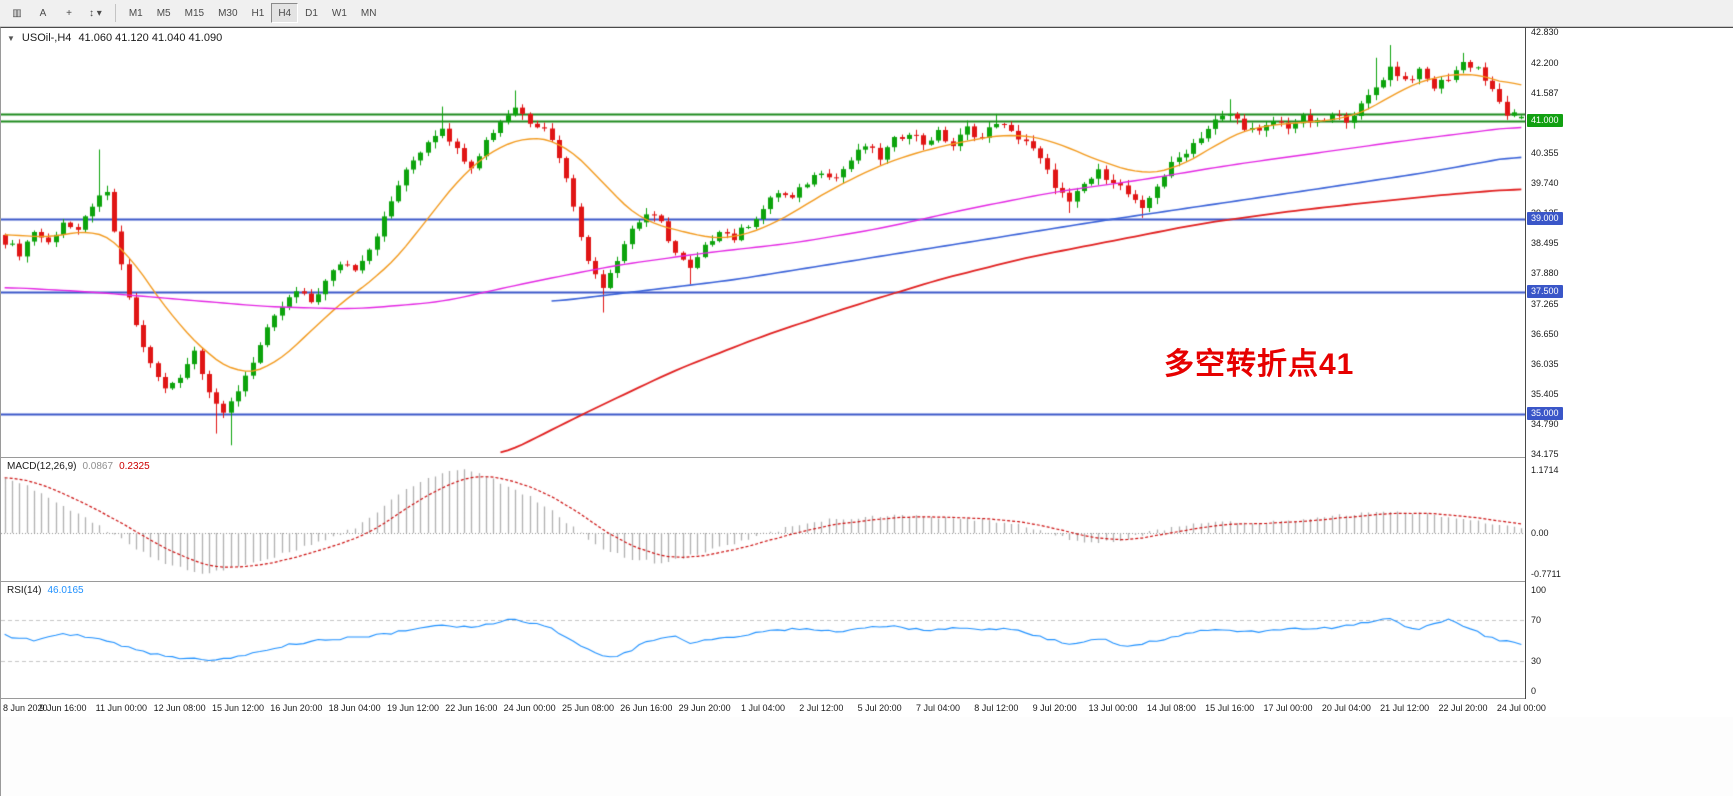 The height and width of the screenshot is (796, 1733). I want to click on timeframe-h4-button: H4, so click(285, 13).